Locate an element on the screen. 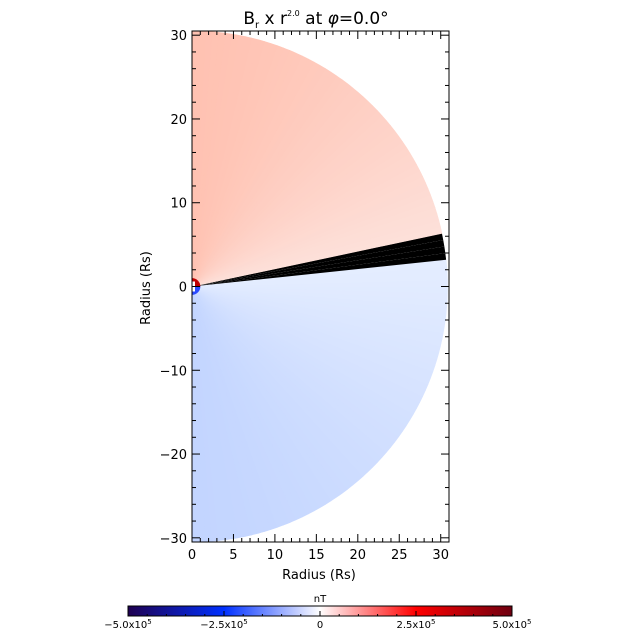  x-tick-label: 5 is located at coordinates (233, 555).